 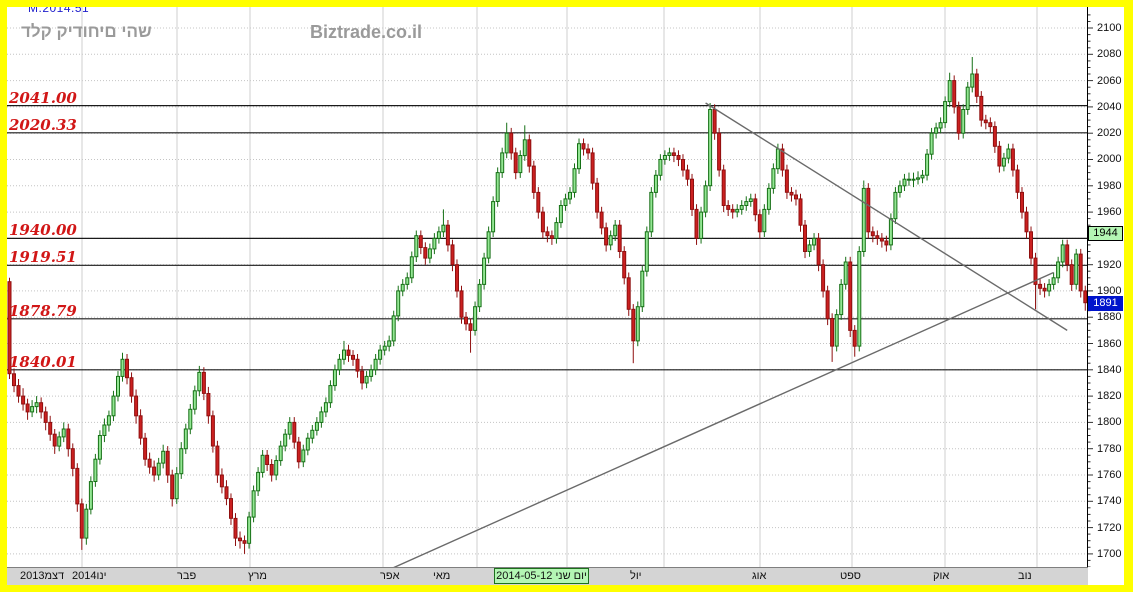 I want to click on price-tick-label: 1800, so click(x=1109, y=422).